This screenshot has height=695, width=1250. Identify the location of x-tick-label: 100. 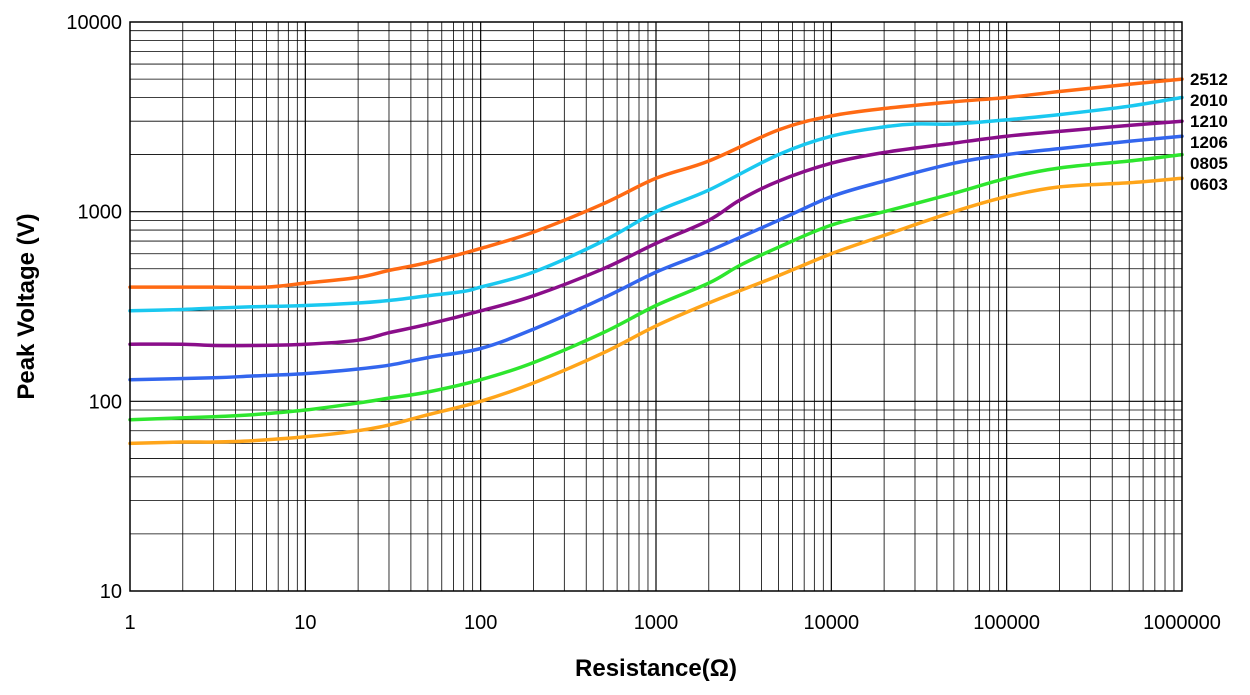
(480, 623).